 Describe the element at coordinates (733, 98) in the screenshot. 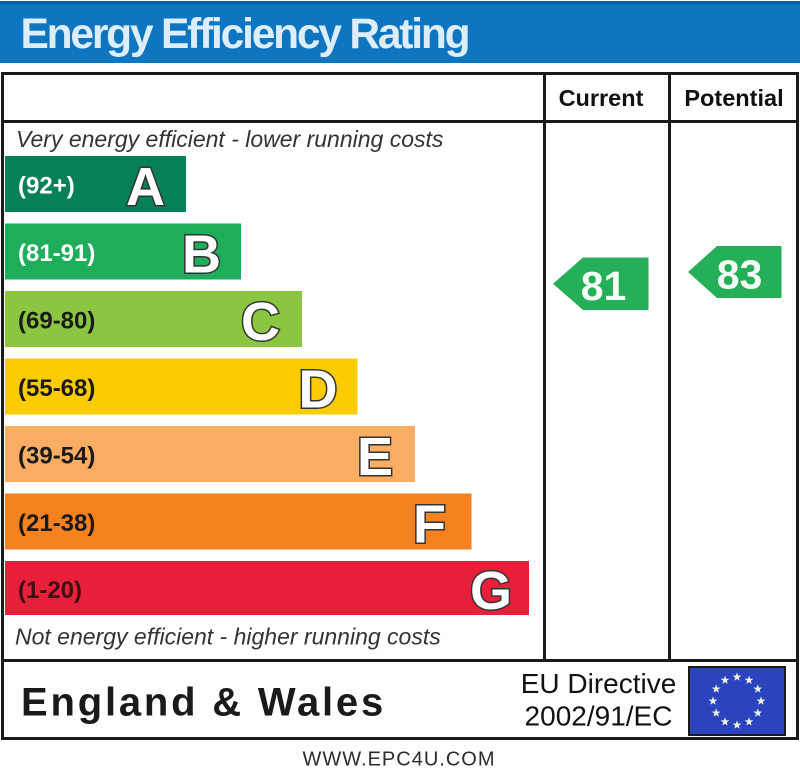

I see `svg-text: Potential` at that location.